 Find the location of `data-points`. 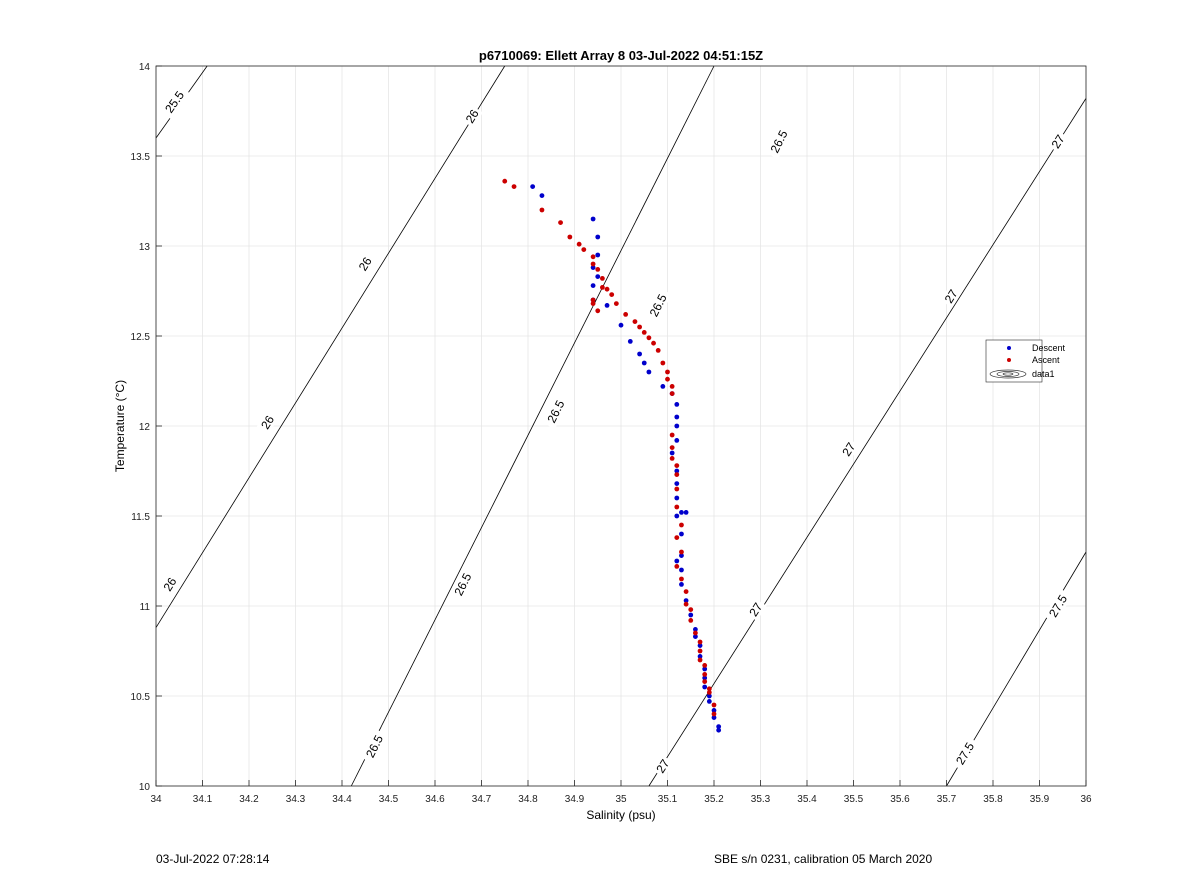

data-points is located at coordinates (612, 455).